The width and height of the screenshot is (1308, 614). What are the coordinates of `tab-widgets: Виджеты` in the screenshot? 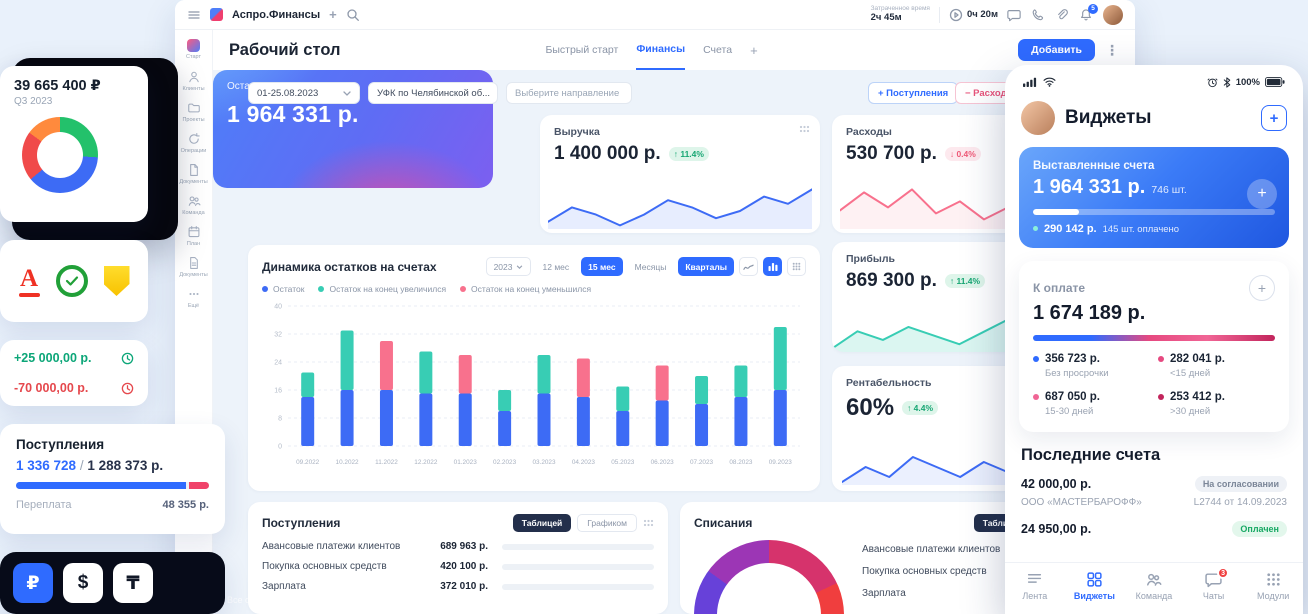 It's located at (1095, 588).